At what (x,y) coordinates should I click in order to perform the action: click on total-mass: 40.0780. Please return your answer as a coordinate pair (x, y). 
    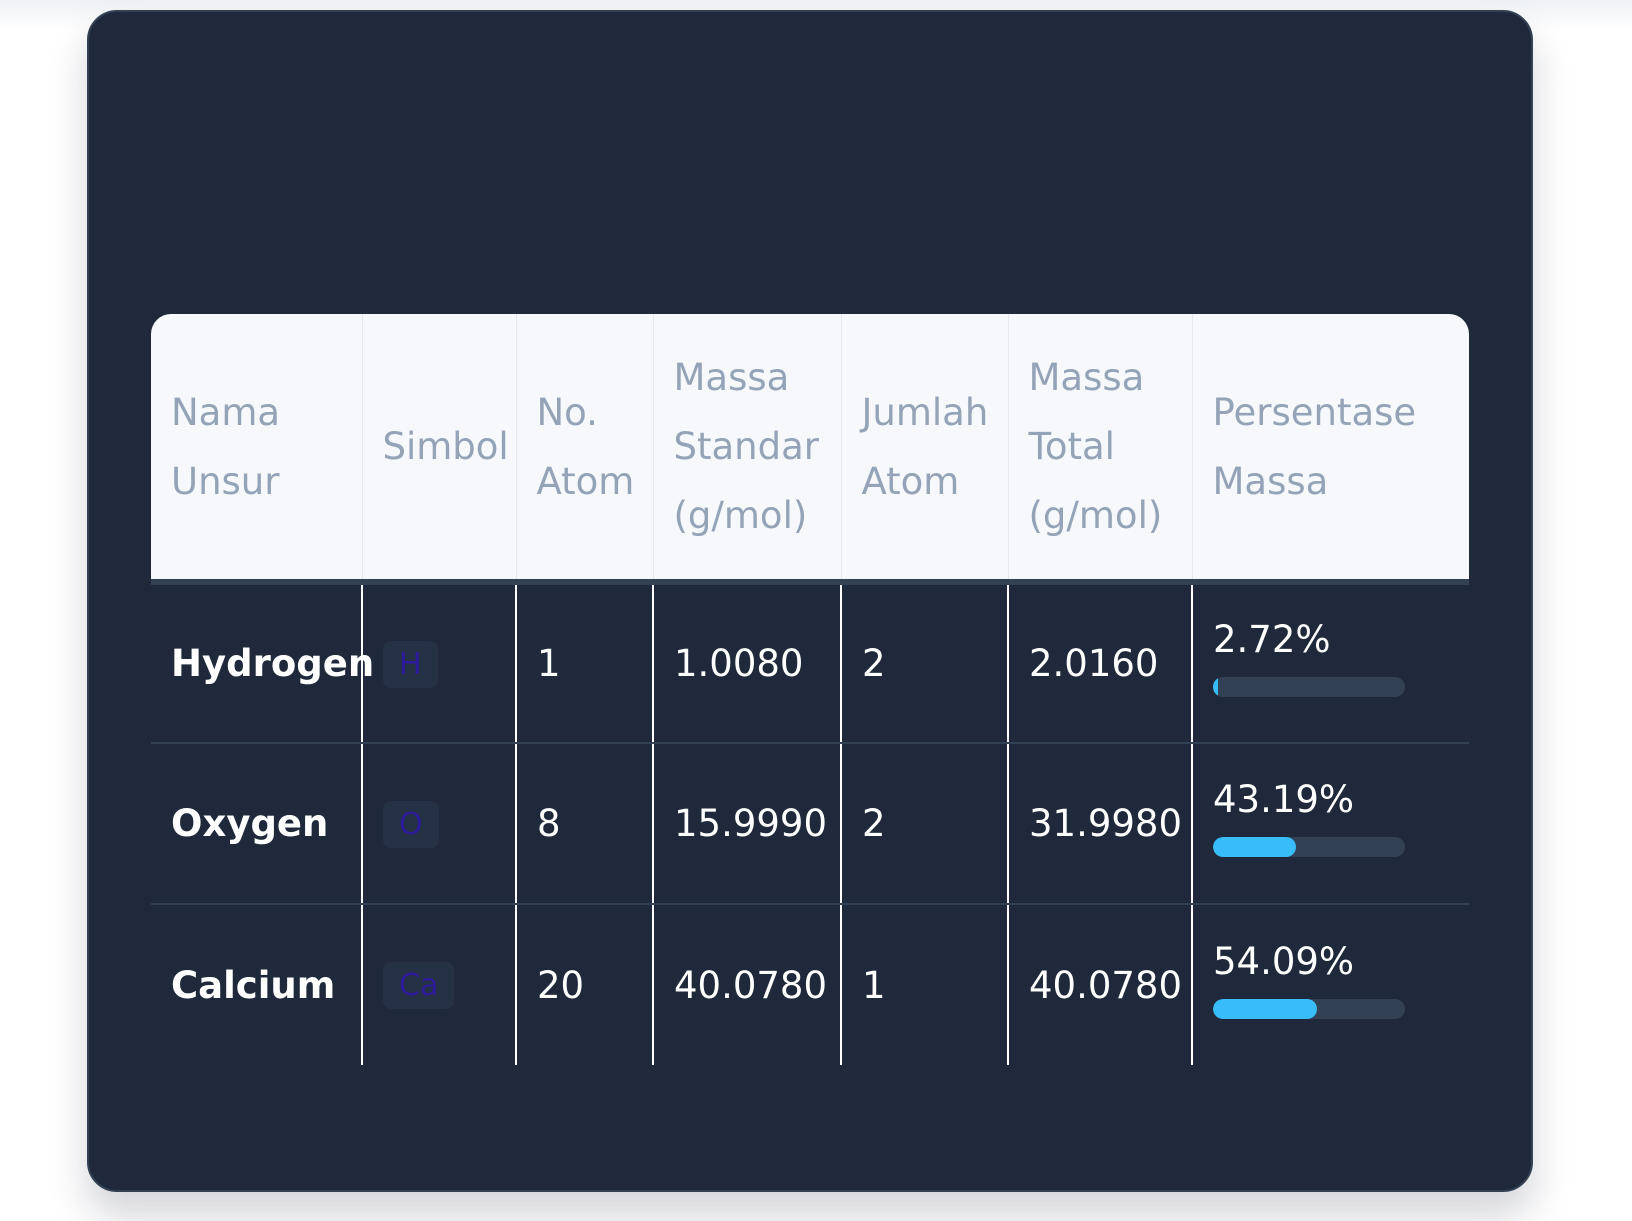
    Looking at the image, I should click on (1099, 984).